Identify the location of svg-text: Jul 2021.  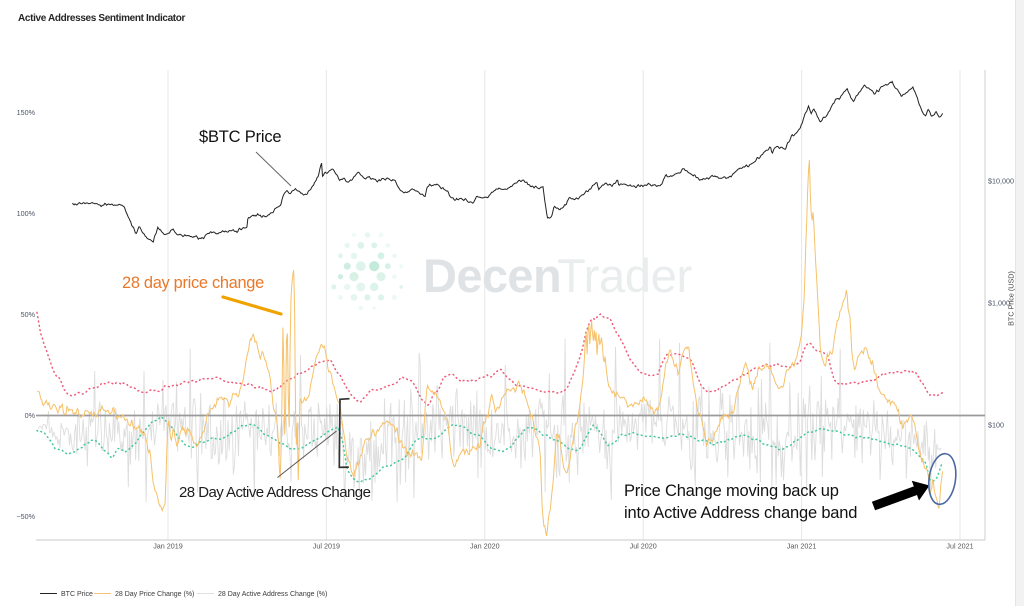
(959, 546).